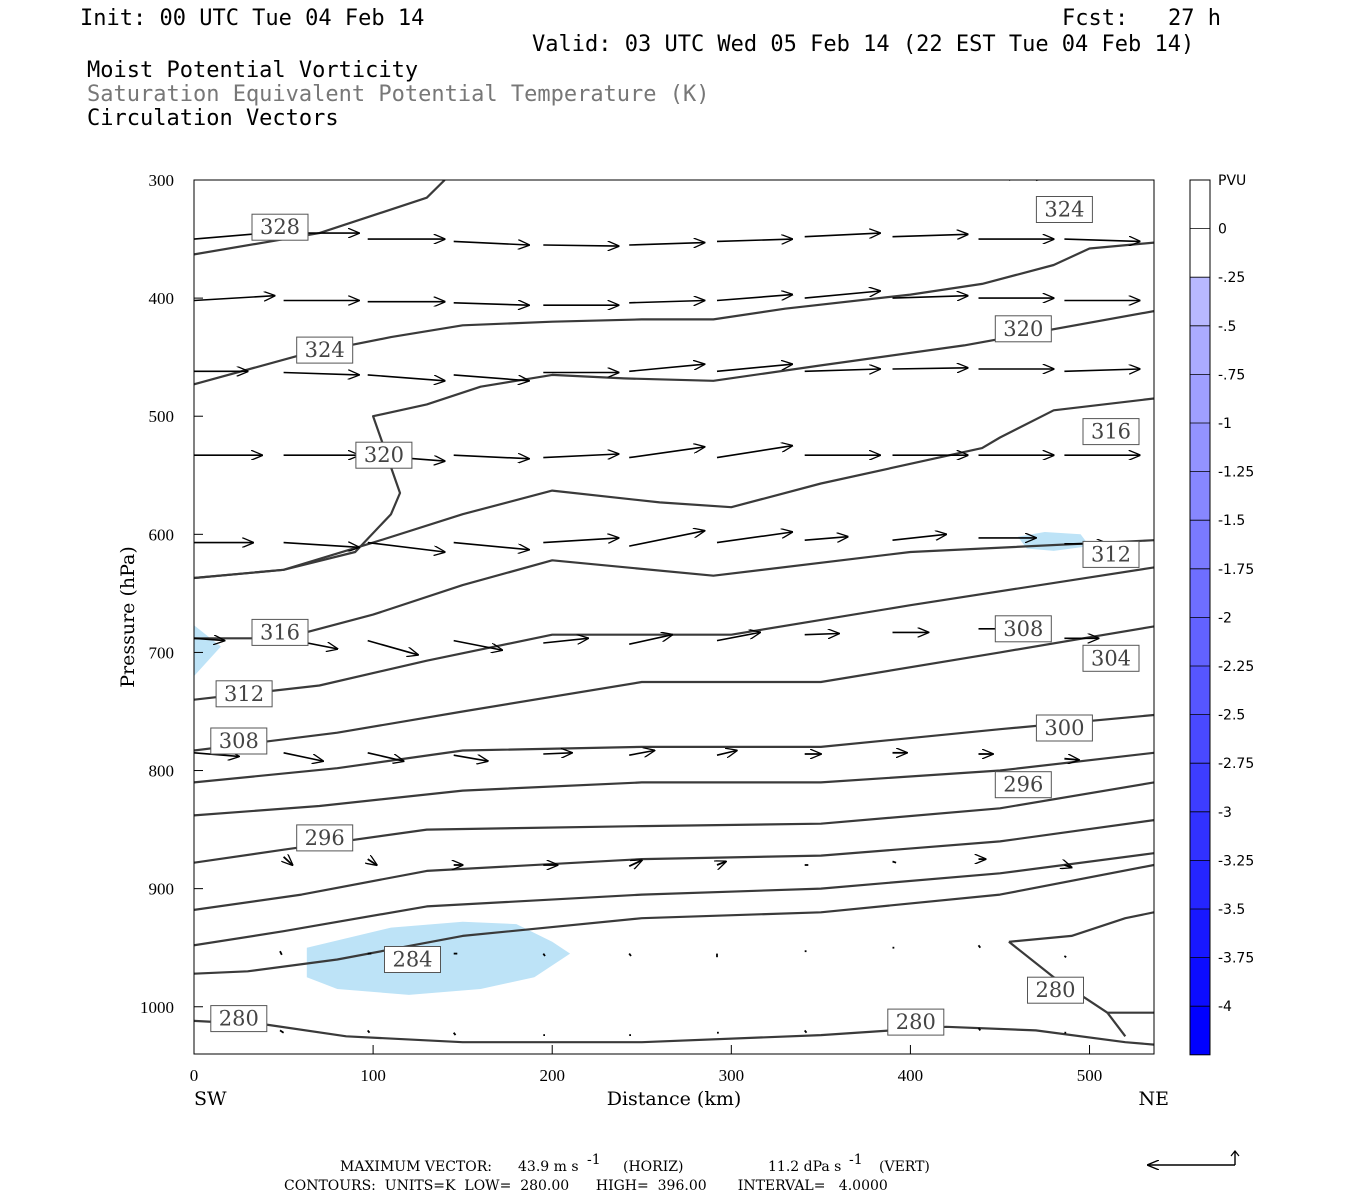 The height and width of the screenshot is (1200, 1350). What do you see at coordinates (1236, 473) in the screenshot?
I see `colorbar-label: -1.25` at bounding box center [1236, 473].